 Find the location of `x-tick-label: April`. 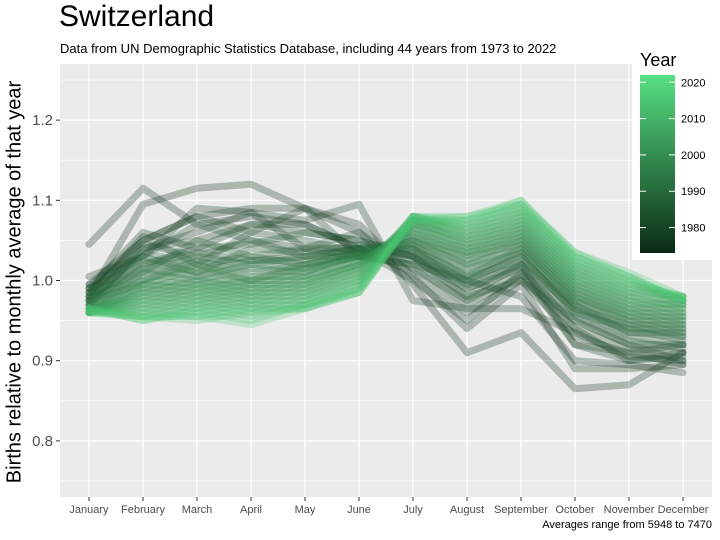

x-tick-label: April is located at coordinates (251, 510).